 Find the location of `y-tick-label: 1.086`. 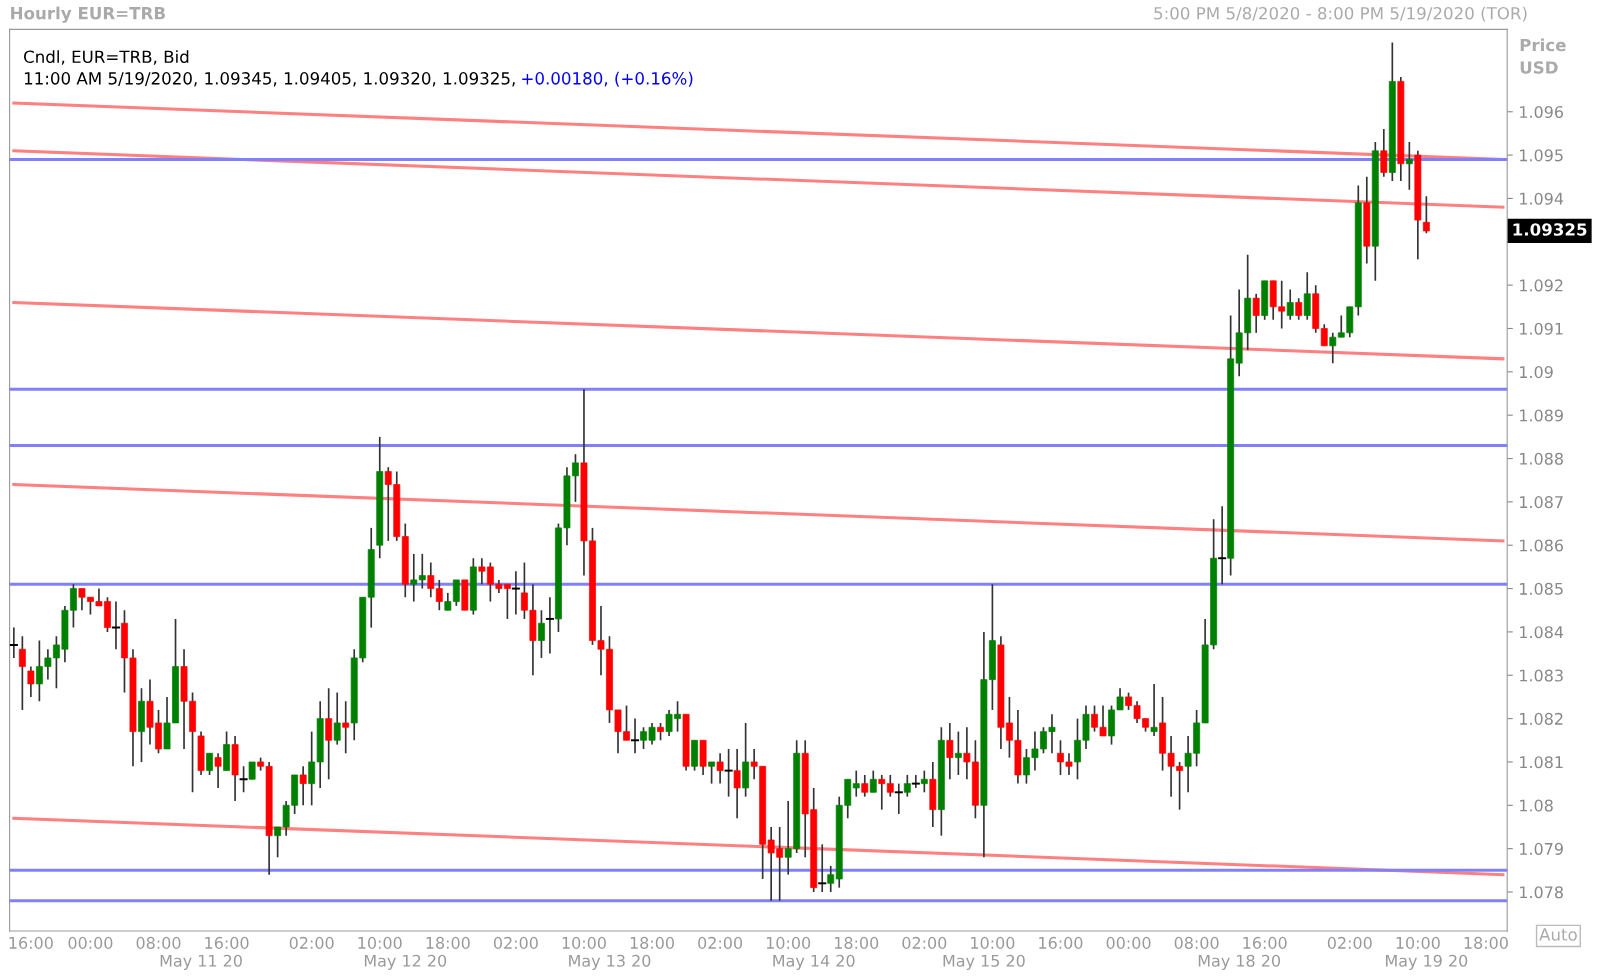

y-tick-label: 1.086 is located at coordinates (1542, 545).